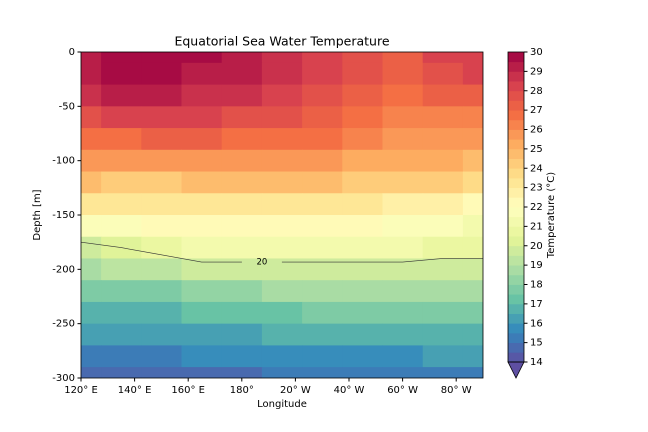  Describe the element at coordinates (536, 149) in the screenshot. I see `colorbar-tick-label: 25` at that location.